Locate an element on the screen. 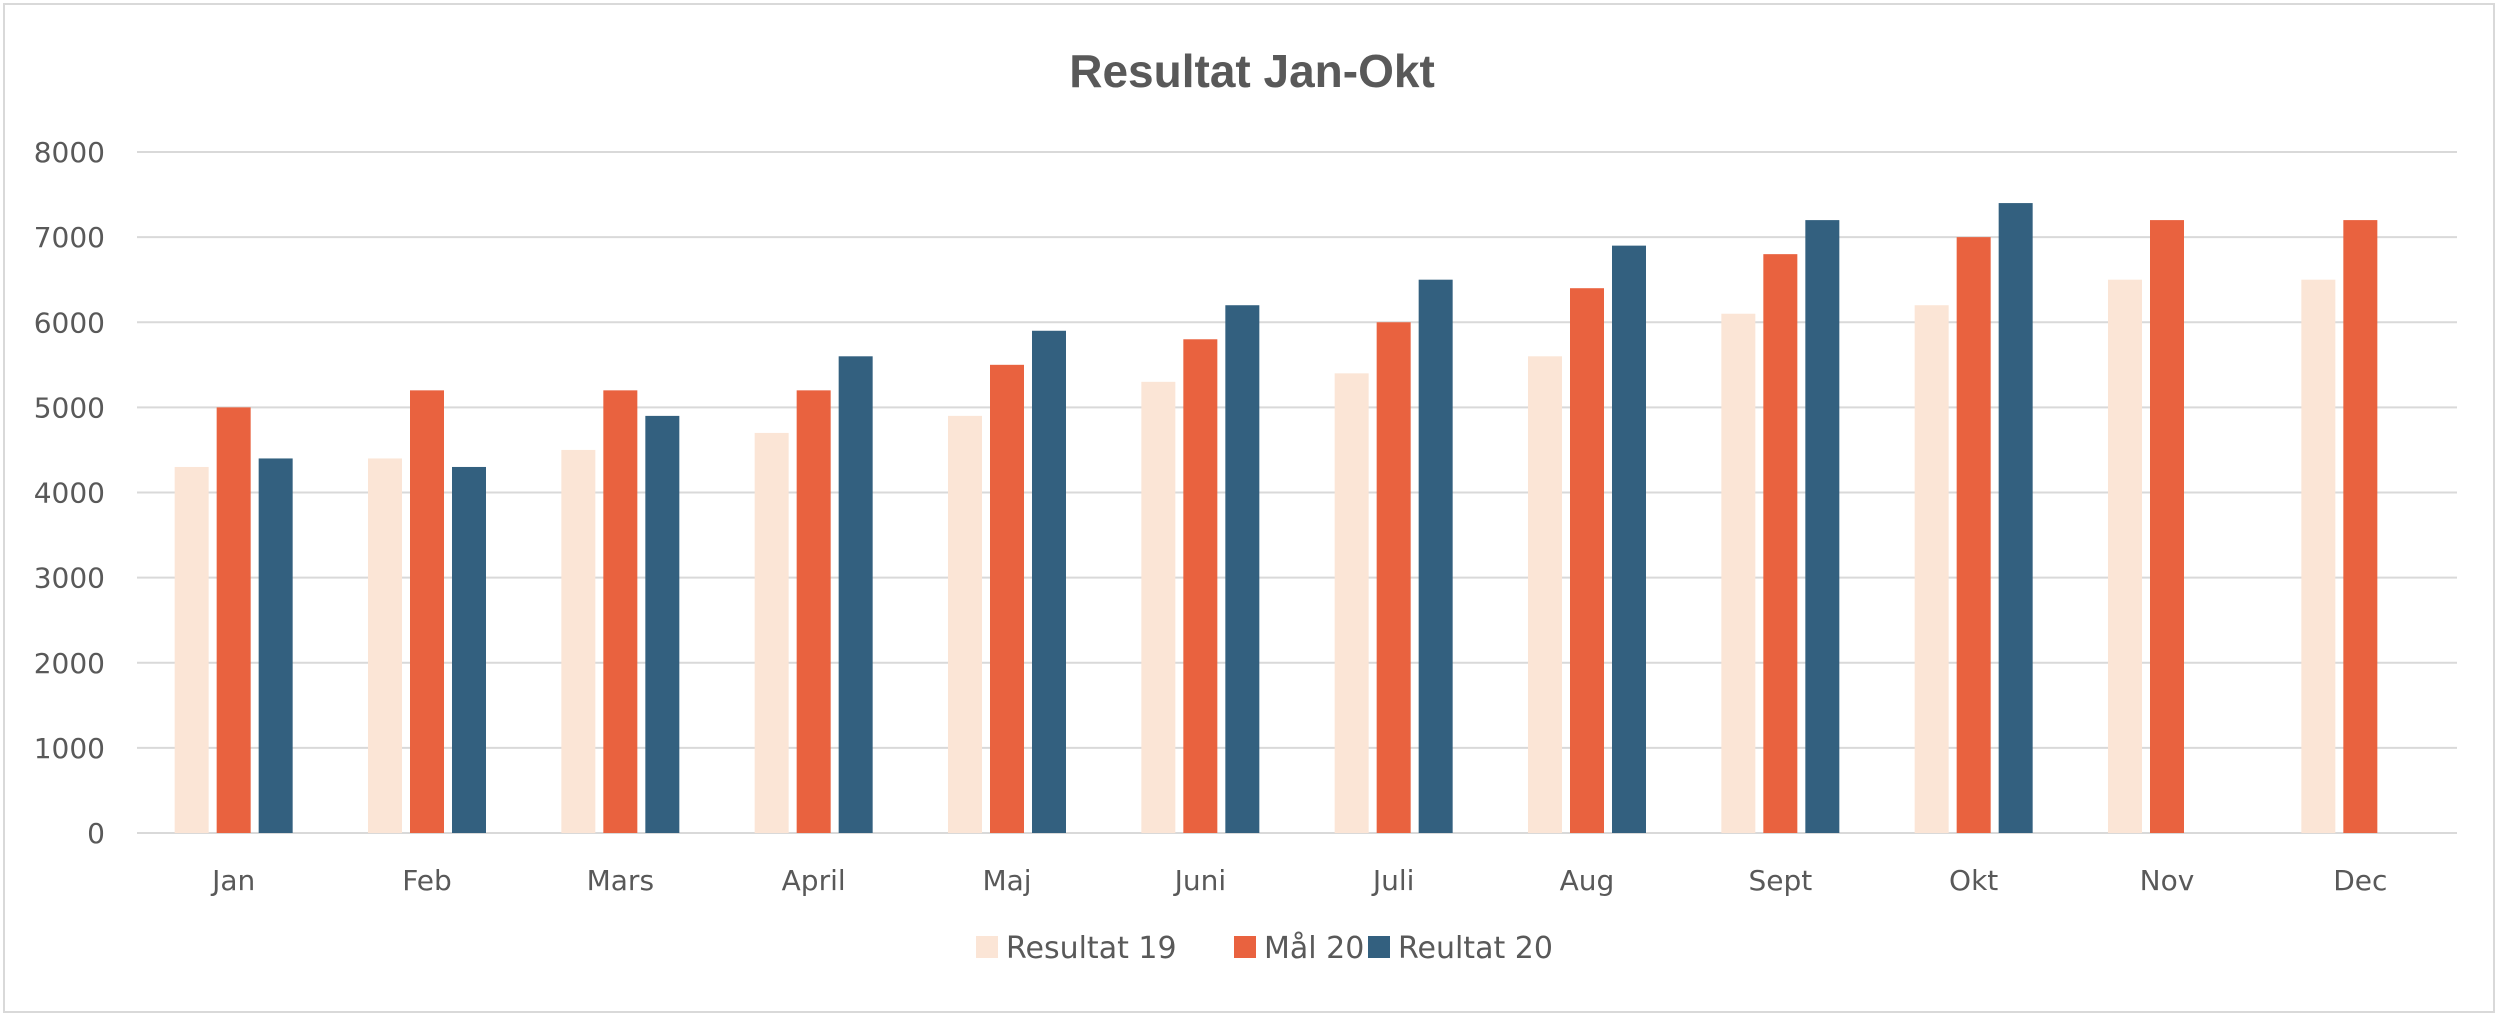 This screenshot has height=1018, width=2500. bar-m-l-20-maj is located at coordinates (1007, 598).